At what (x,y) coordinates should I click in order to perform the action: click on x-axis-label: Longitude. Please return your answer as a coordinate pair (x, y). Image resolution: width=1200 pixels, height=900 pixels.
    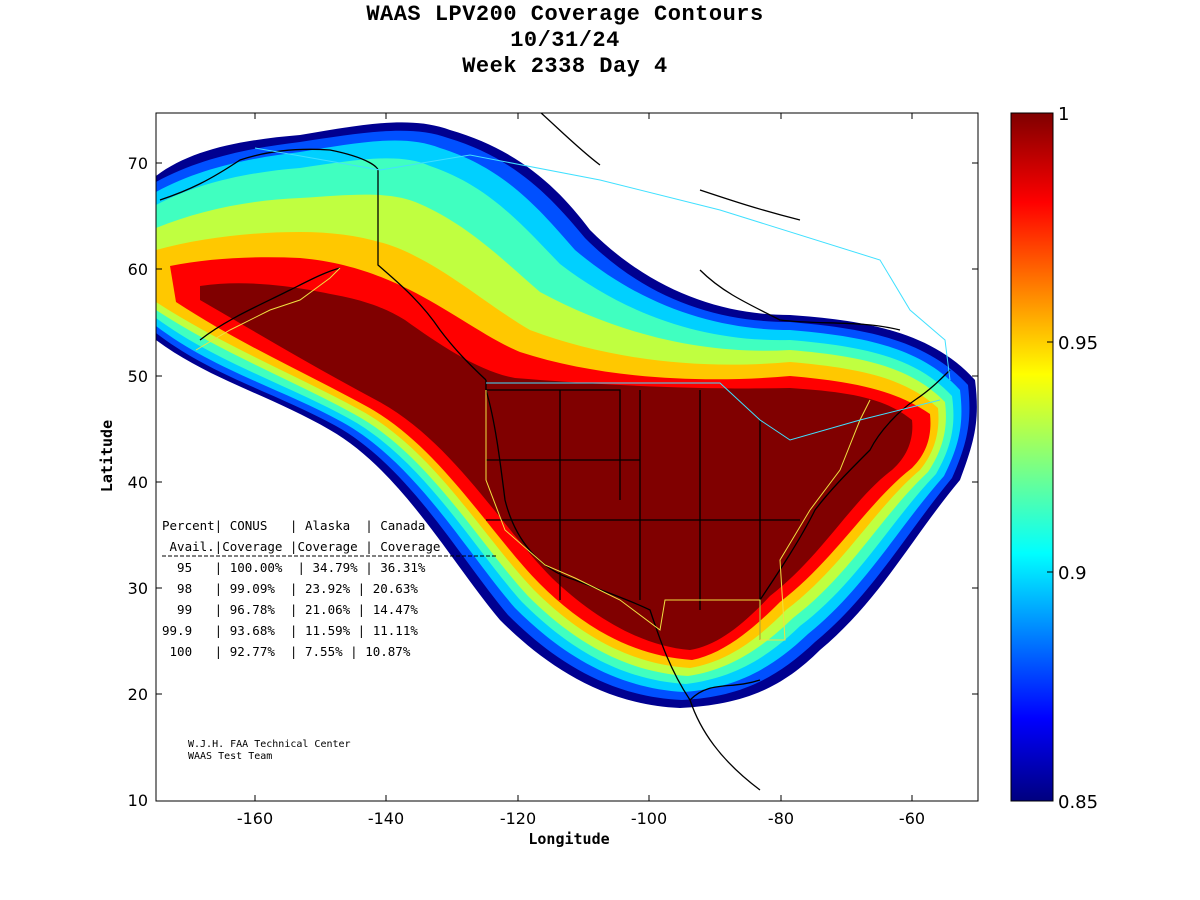
    Looking at the image, I should click on (568, 839).